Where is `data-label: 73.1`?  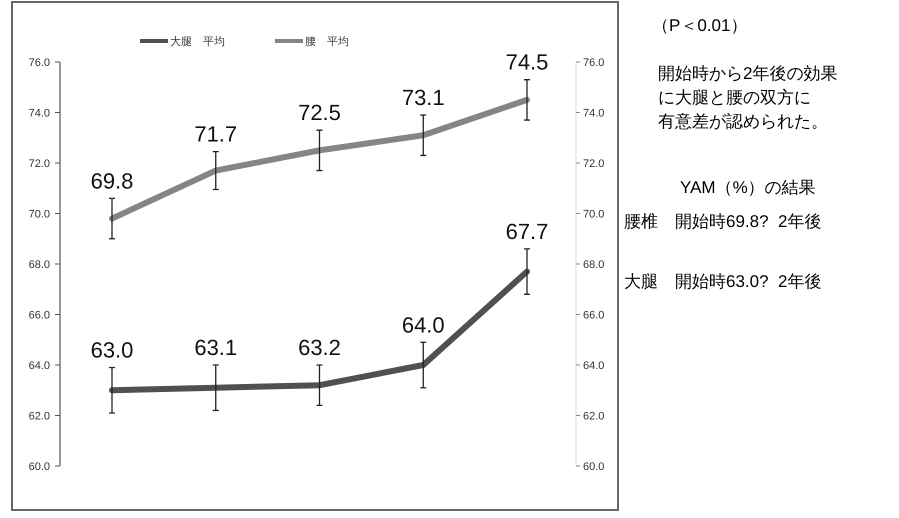 data-label: 73.1 is located at coordinates (423, 97).